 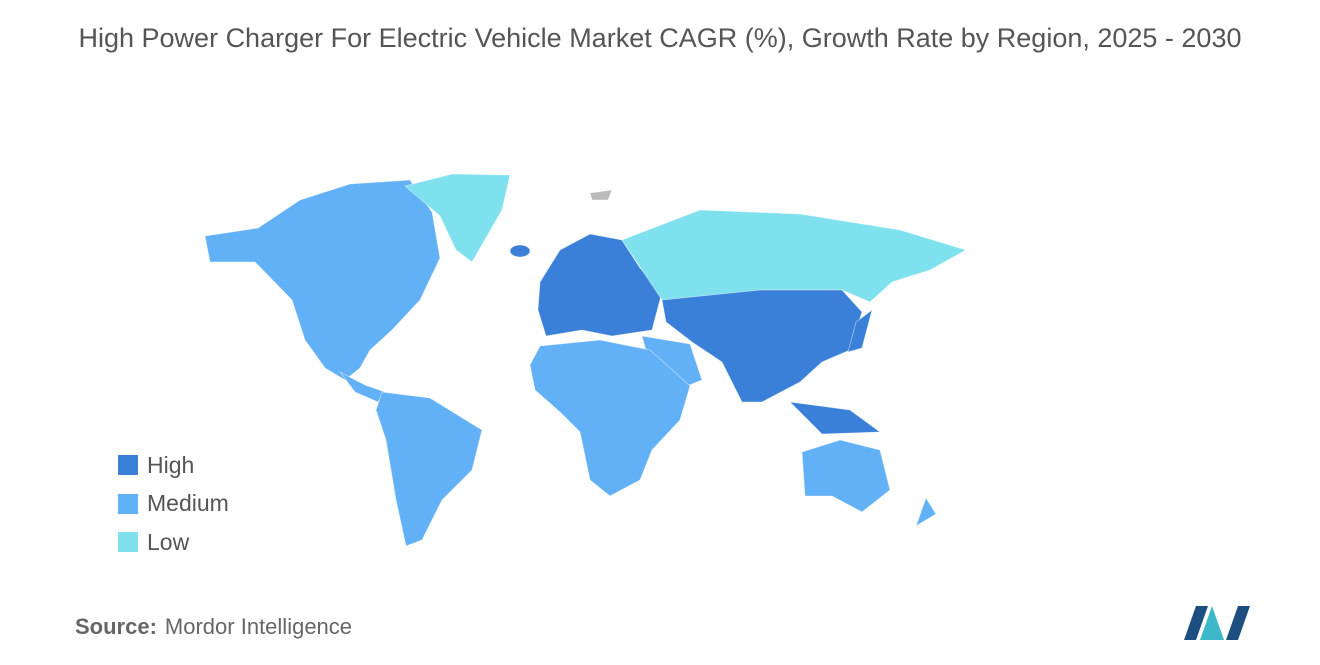 I want to click on legend-item: Medium, so click(x=173, y=503).